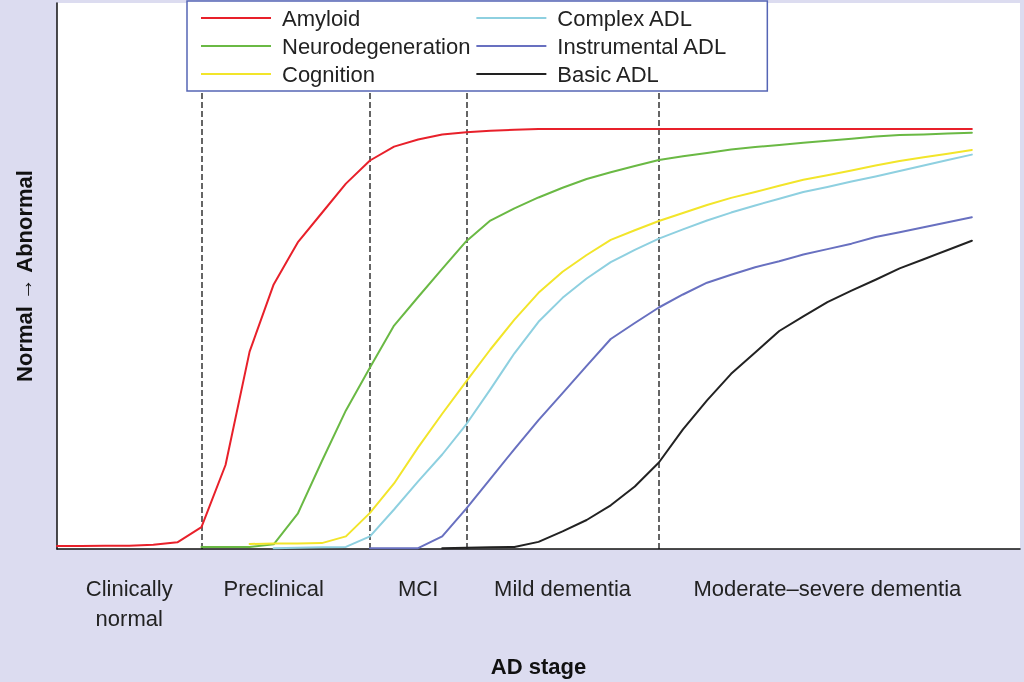  I want to click on legend-label: Complex ADL, so click(624, 18).